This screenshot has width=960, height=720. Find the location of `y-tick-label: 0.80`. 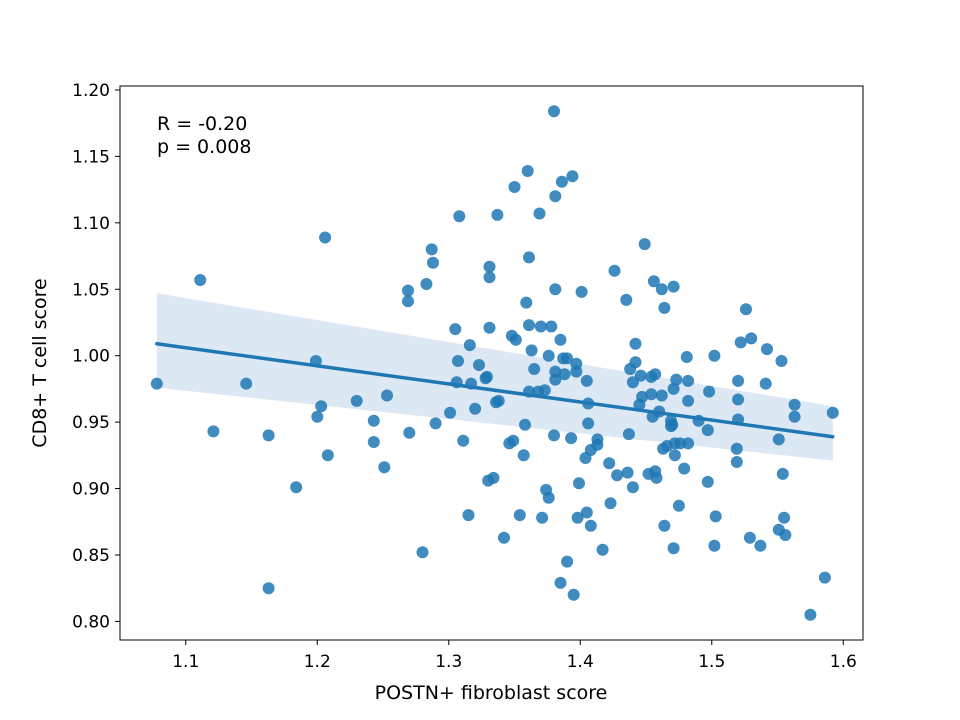

y-tick-label: 0.80 is located at coordinates (91, 622).